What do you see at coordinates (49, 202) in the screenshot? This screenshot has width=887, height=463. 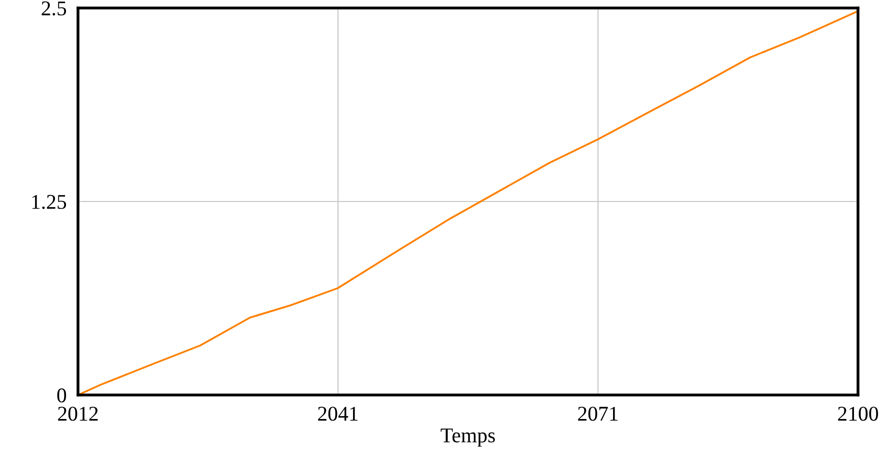 I see `y-tick-label: 1.25` at bounding box center [49, 202].